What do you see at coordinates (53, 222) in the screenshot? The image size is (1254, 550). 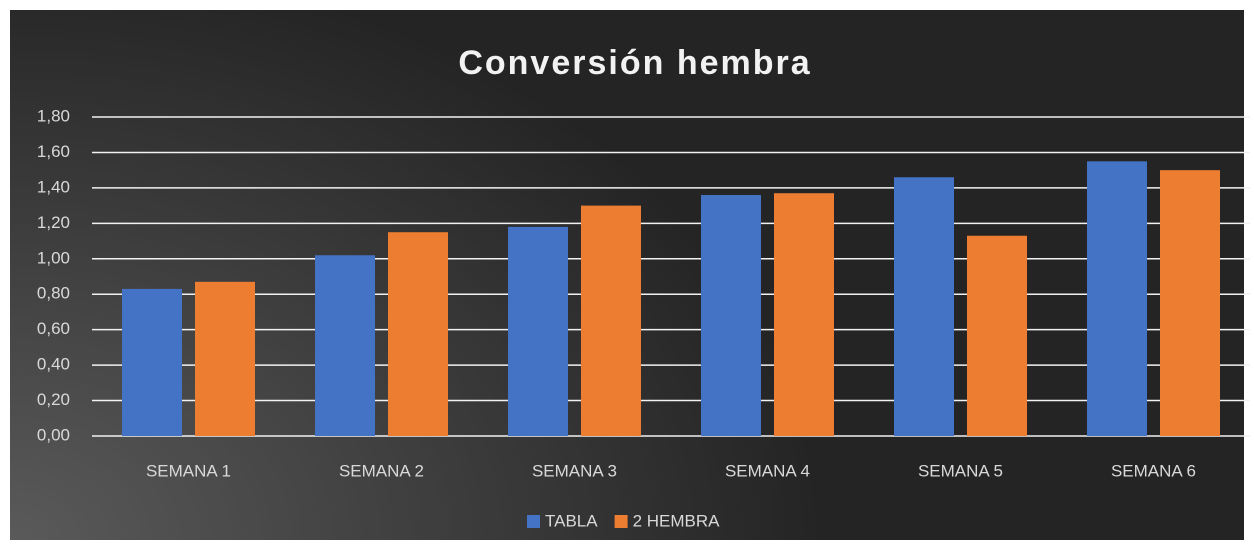 I see `y-tick-label: 1,20` at bounding box center [53, 222].